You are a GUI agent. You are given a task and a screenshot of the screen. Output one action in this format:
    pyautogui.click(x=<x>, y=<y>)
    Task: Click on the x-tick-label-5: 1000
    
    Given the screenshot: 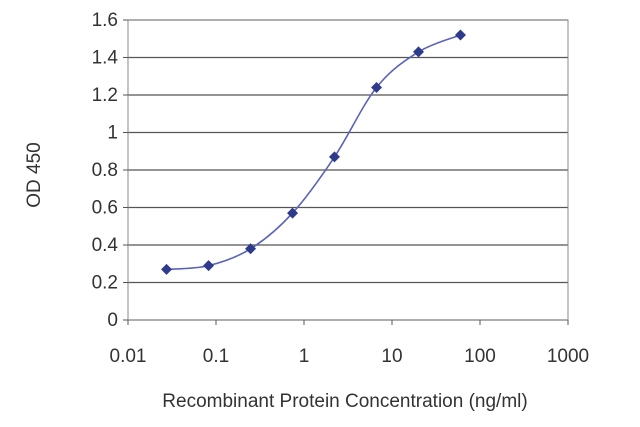 What is the action you would take?
    pyautogui.click(x=568, y=356)
    